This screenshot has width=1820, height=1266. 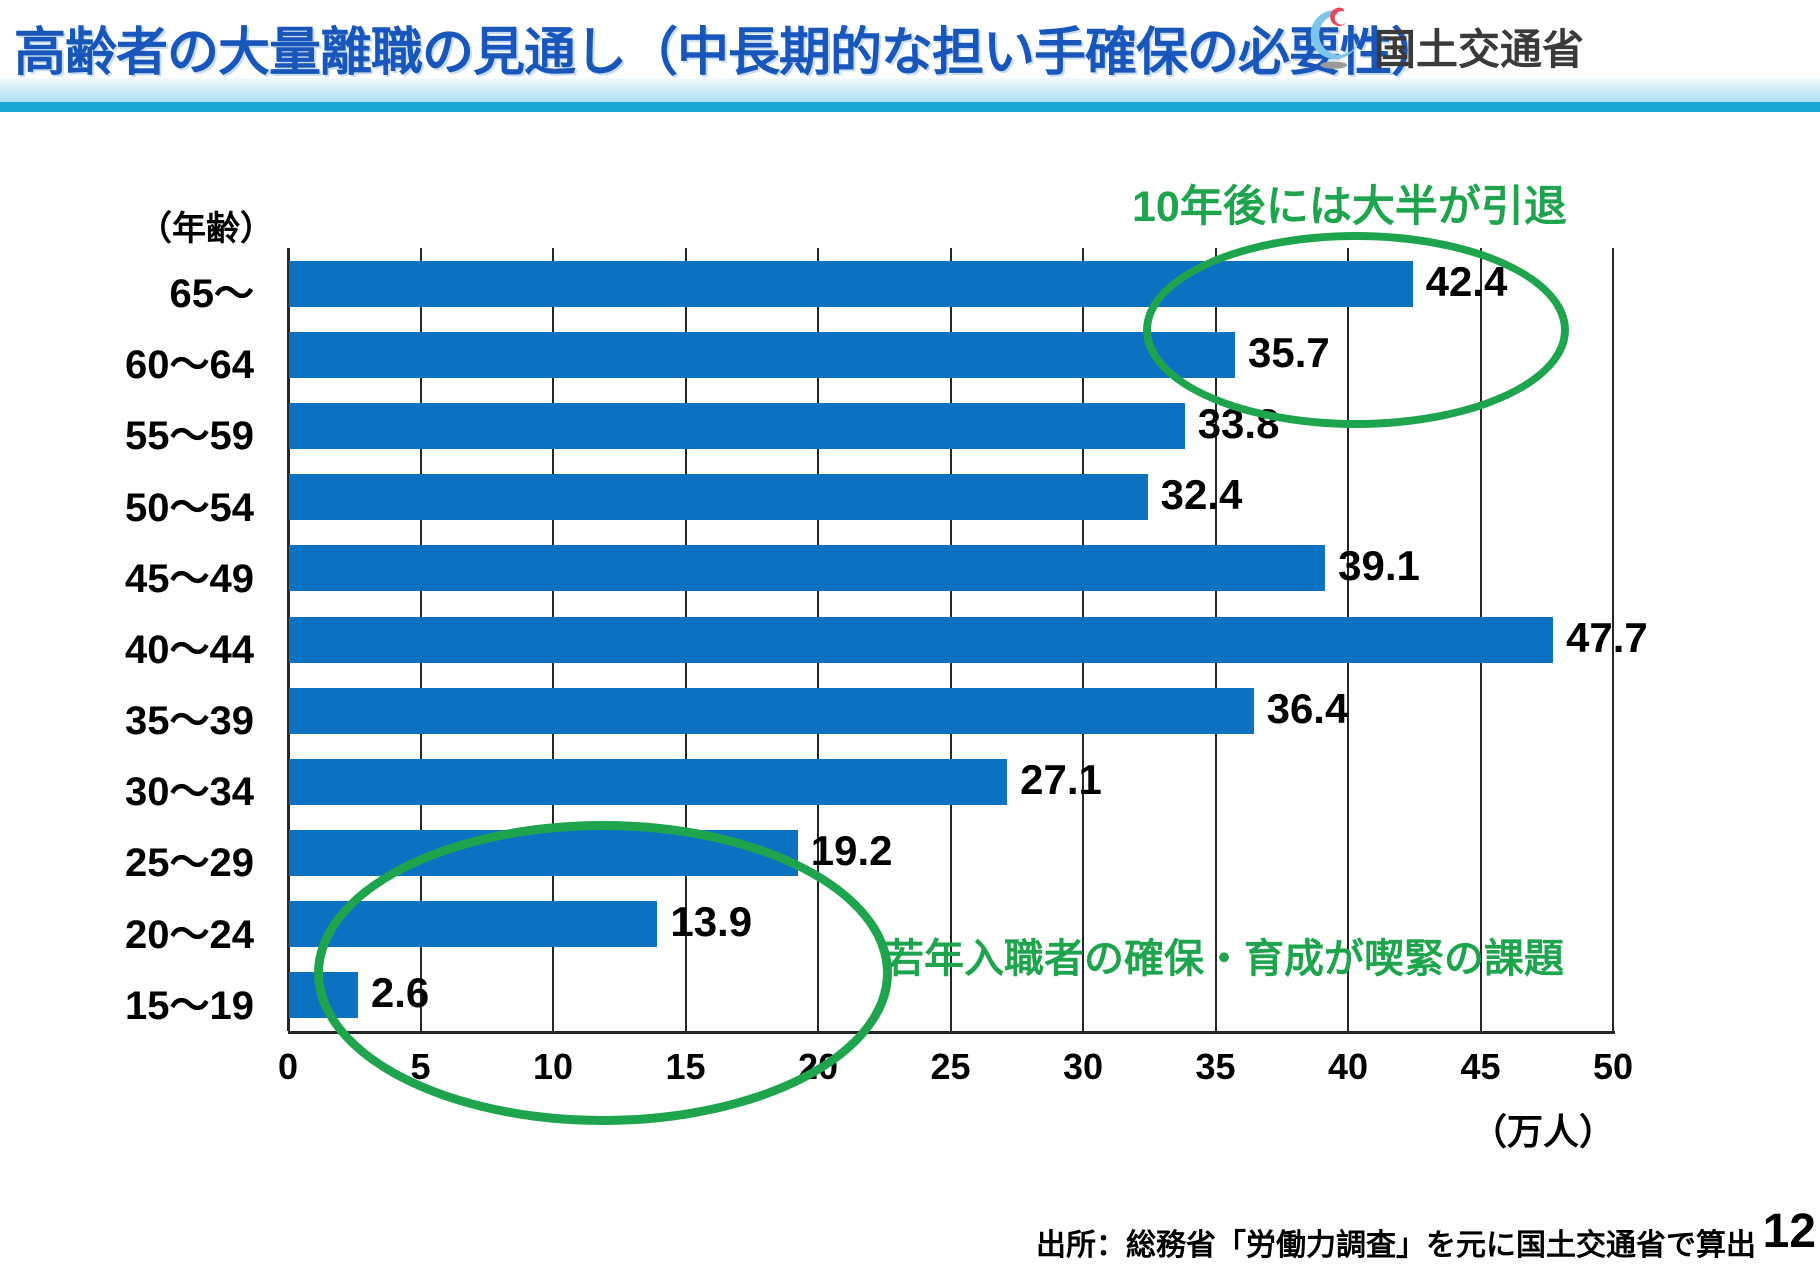 I want to click on logo-red-swirl, so click(x=1339, y=16).